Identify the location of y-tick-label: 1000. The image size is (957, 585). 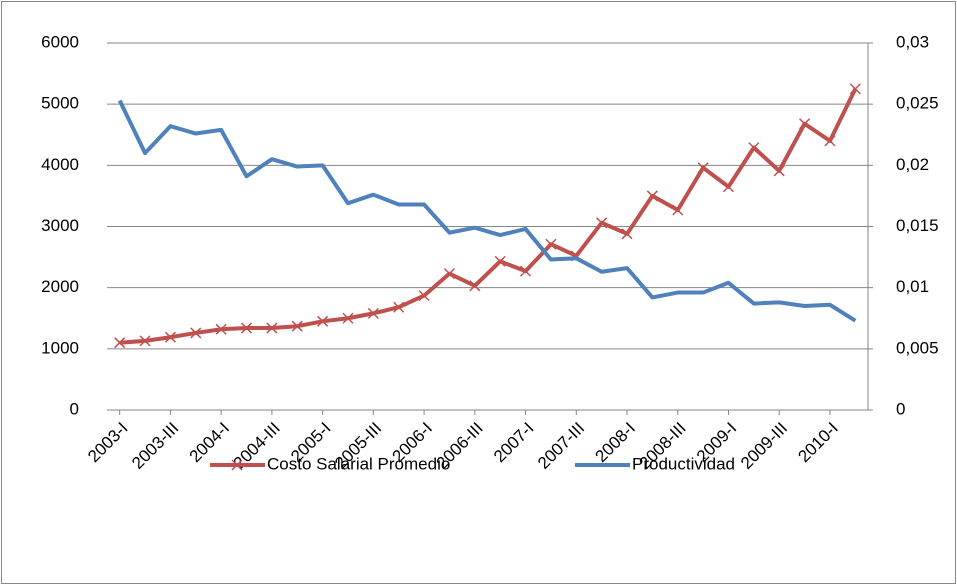
(60, 347).